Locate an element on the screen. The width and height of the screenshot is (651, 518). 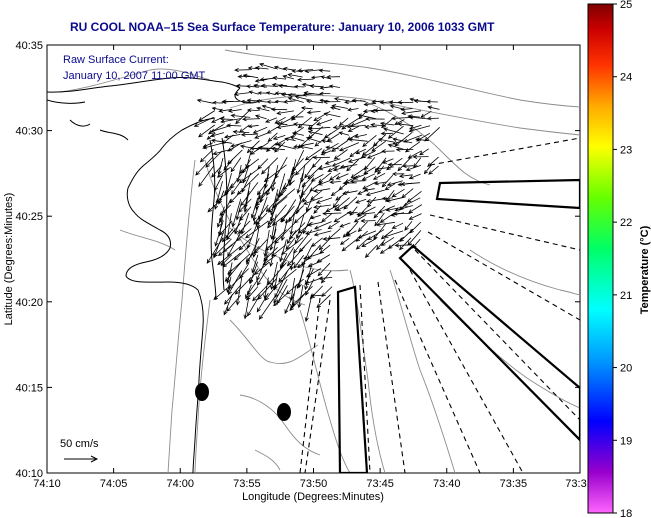
y-tick-label: 40:10 is located at coordinates (29, 474).